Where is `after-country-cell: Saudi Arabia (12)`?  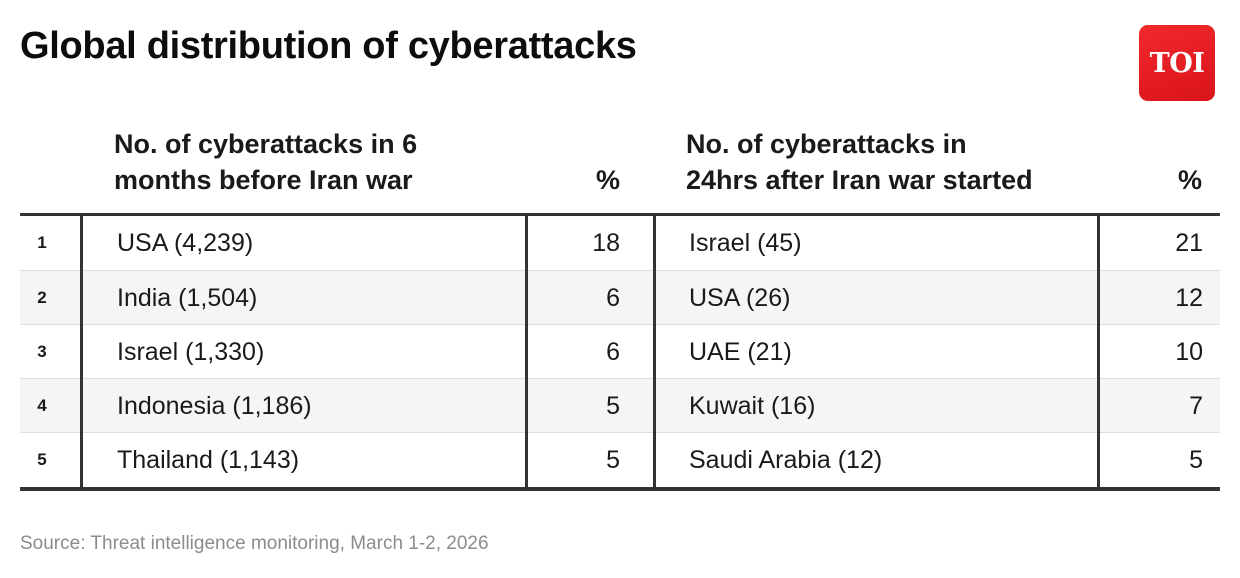 after-country-cell: Saudi Arabia (12) is located at coordinates (786, 460).